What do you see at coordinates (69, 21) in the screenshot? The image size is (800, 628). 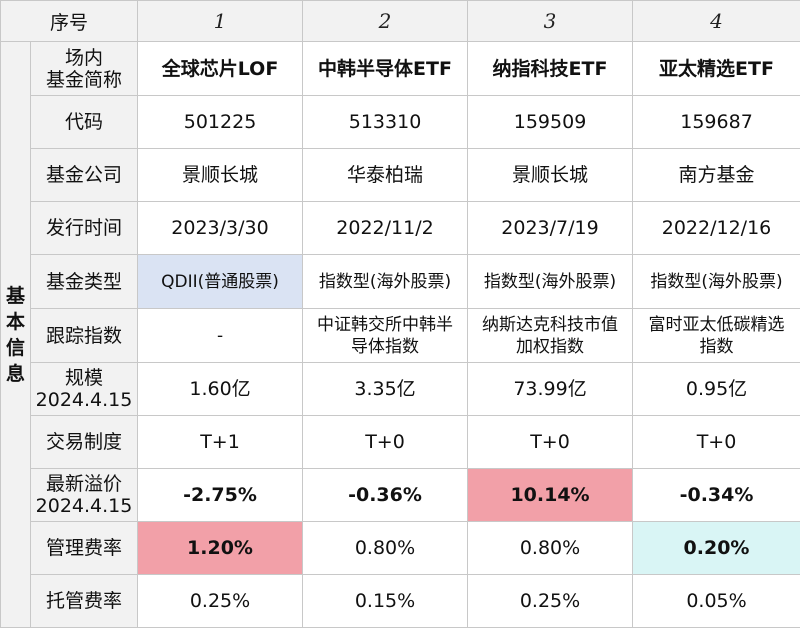 I see `index-header: 序号` at bounding box center [69, 21].